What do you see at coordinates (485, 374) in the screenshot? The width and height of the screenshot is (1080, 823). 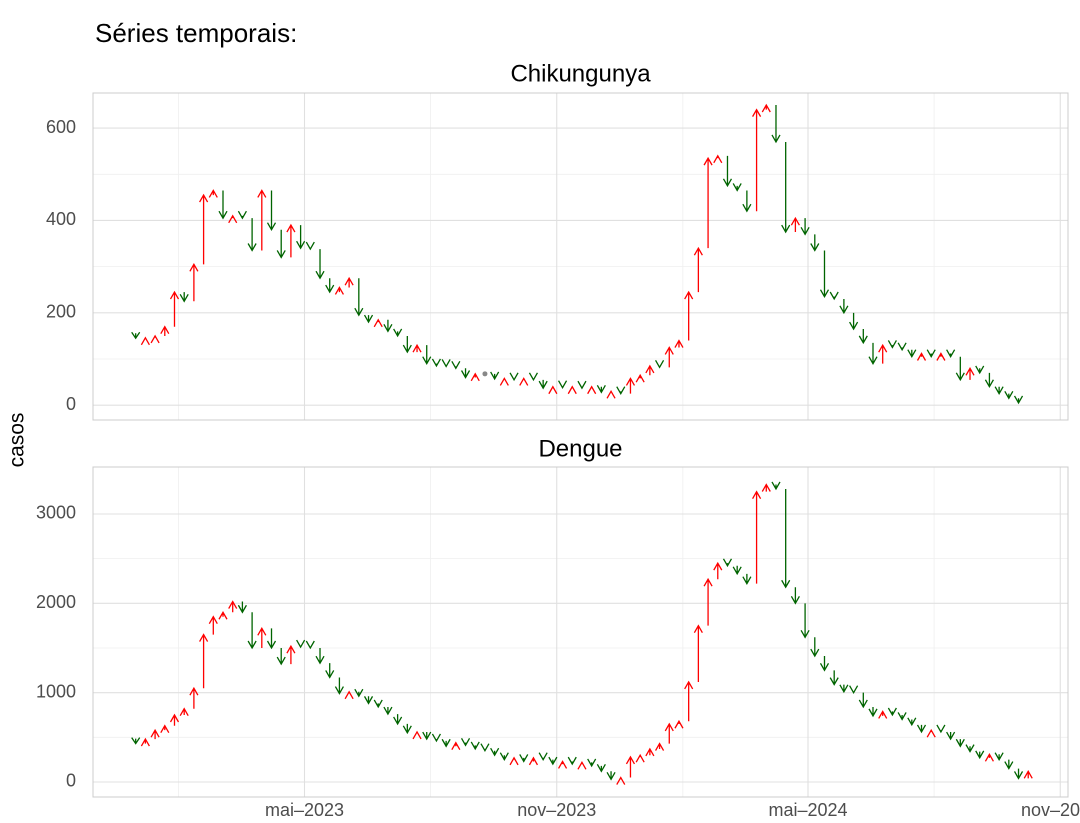 I see `no-change-point` at bounding box center [485, 374].